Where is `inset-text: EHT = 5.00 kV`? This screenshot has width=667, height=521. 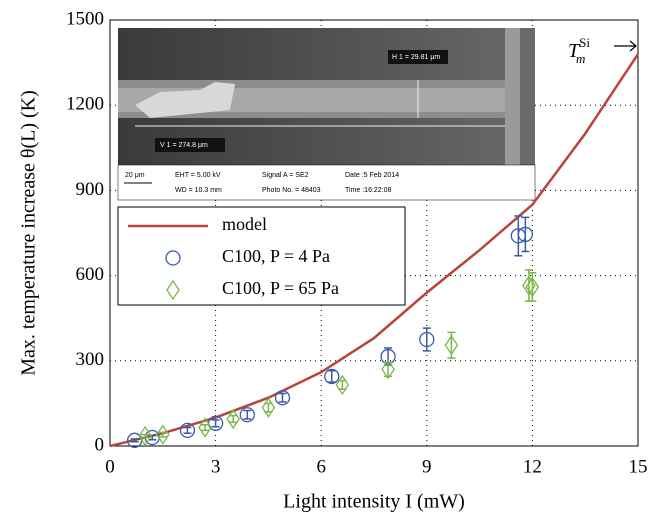
inset-text: EHT = 5.00 kV is located at coordinates (198, 175).